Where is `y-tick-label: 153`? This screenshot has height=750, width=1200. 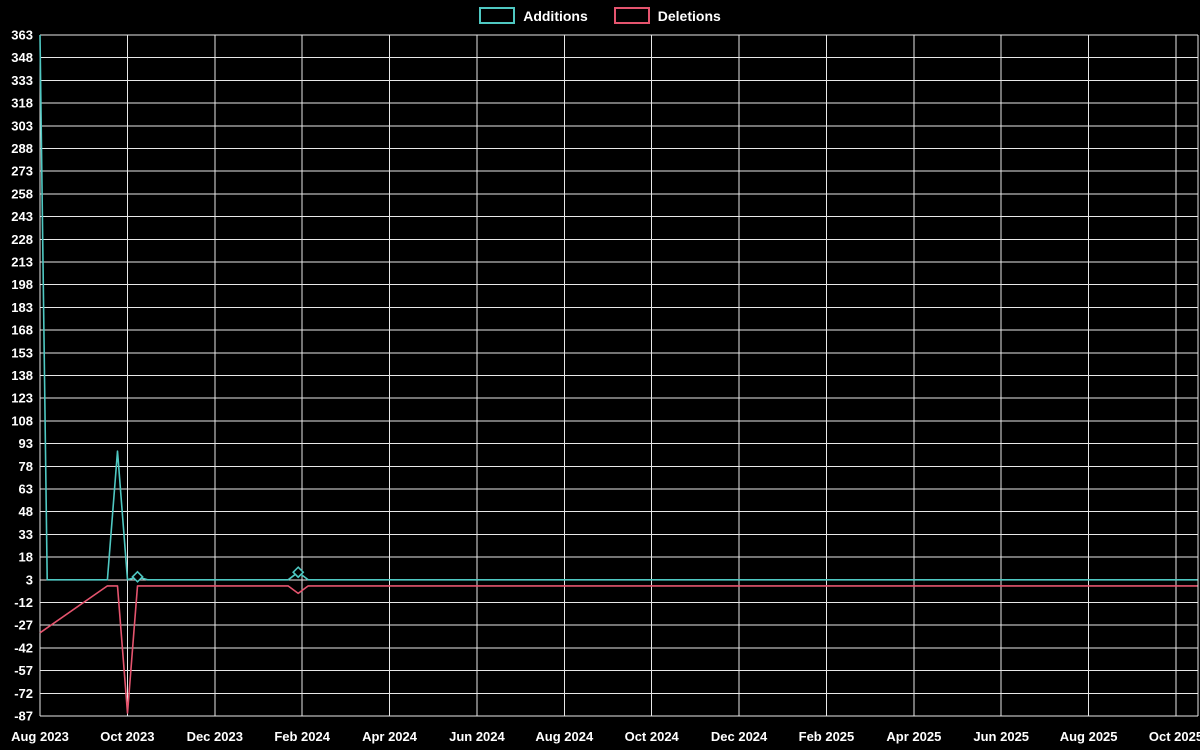
y-tick-label: 153 is located at coordinates (22, 352).